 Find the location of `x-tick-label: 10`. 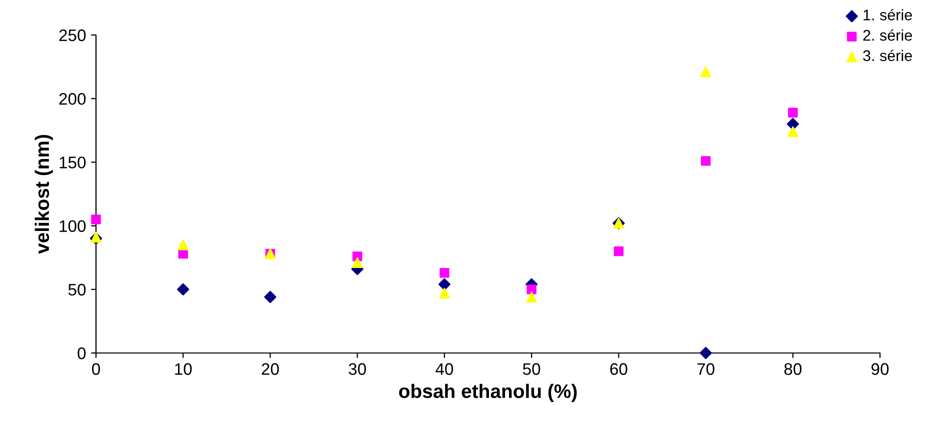

x-tick-label: 10 is located at coordinates (183, 369).